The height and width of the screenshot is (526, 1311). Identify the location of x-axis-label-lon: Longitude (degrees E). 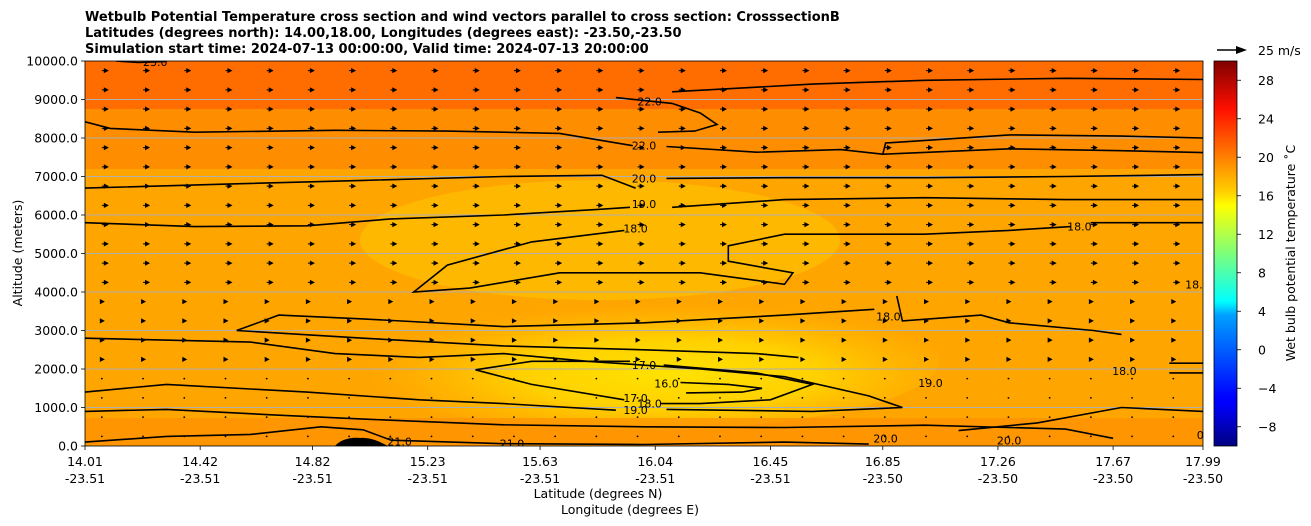
(630, 509).